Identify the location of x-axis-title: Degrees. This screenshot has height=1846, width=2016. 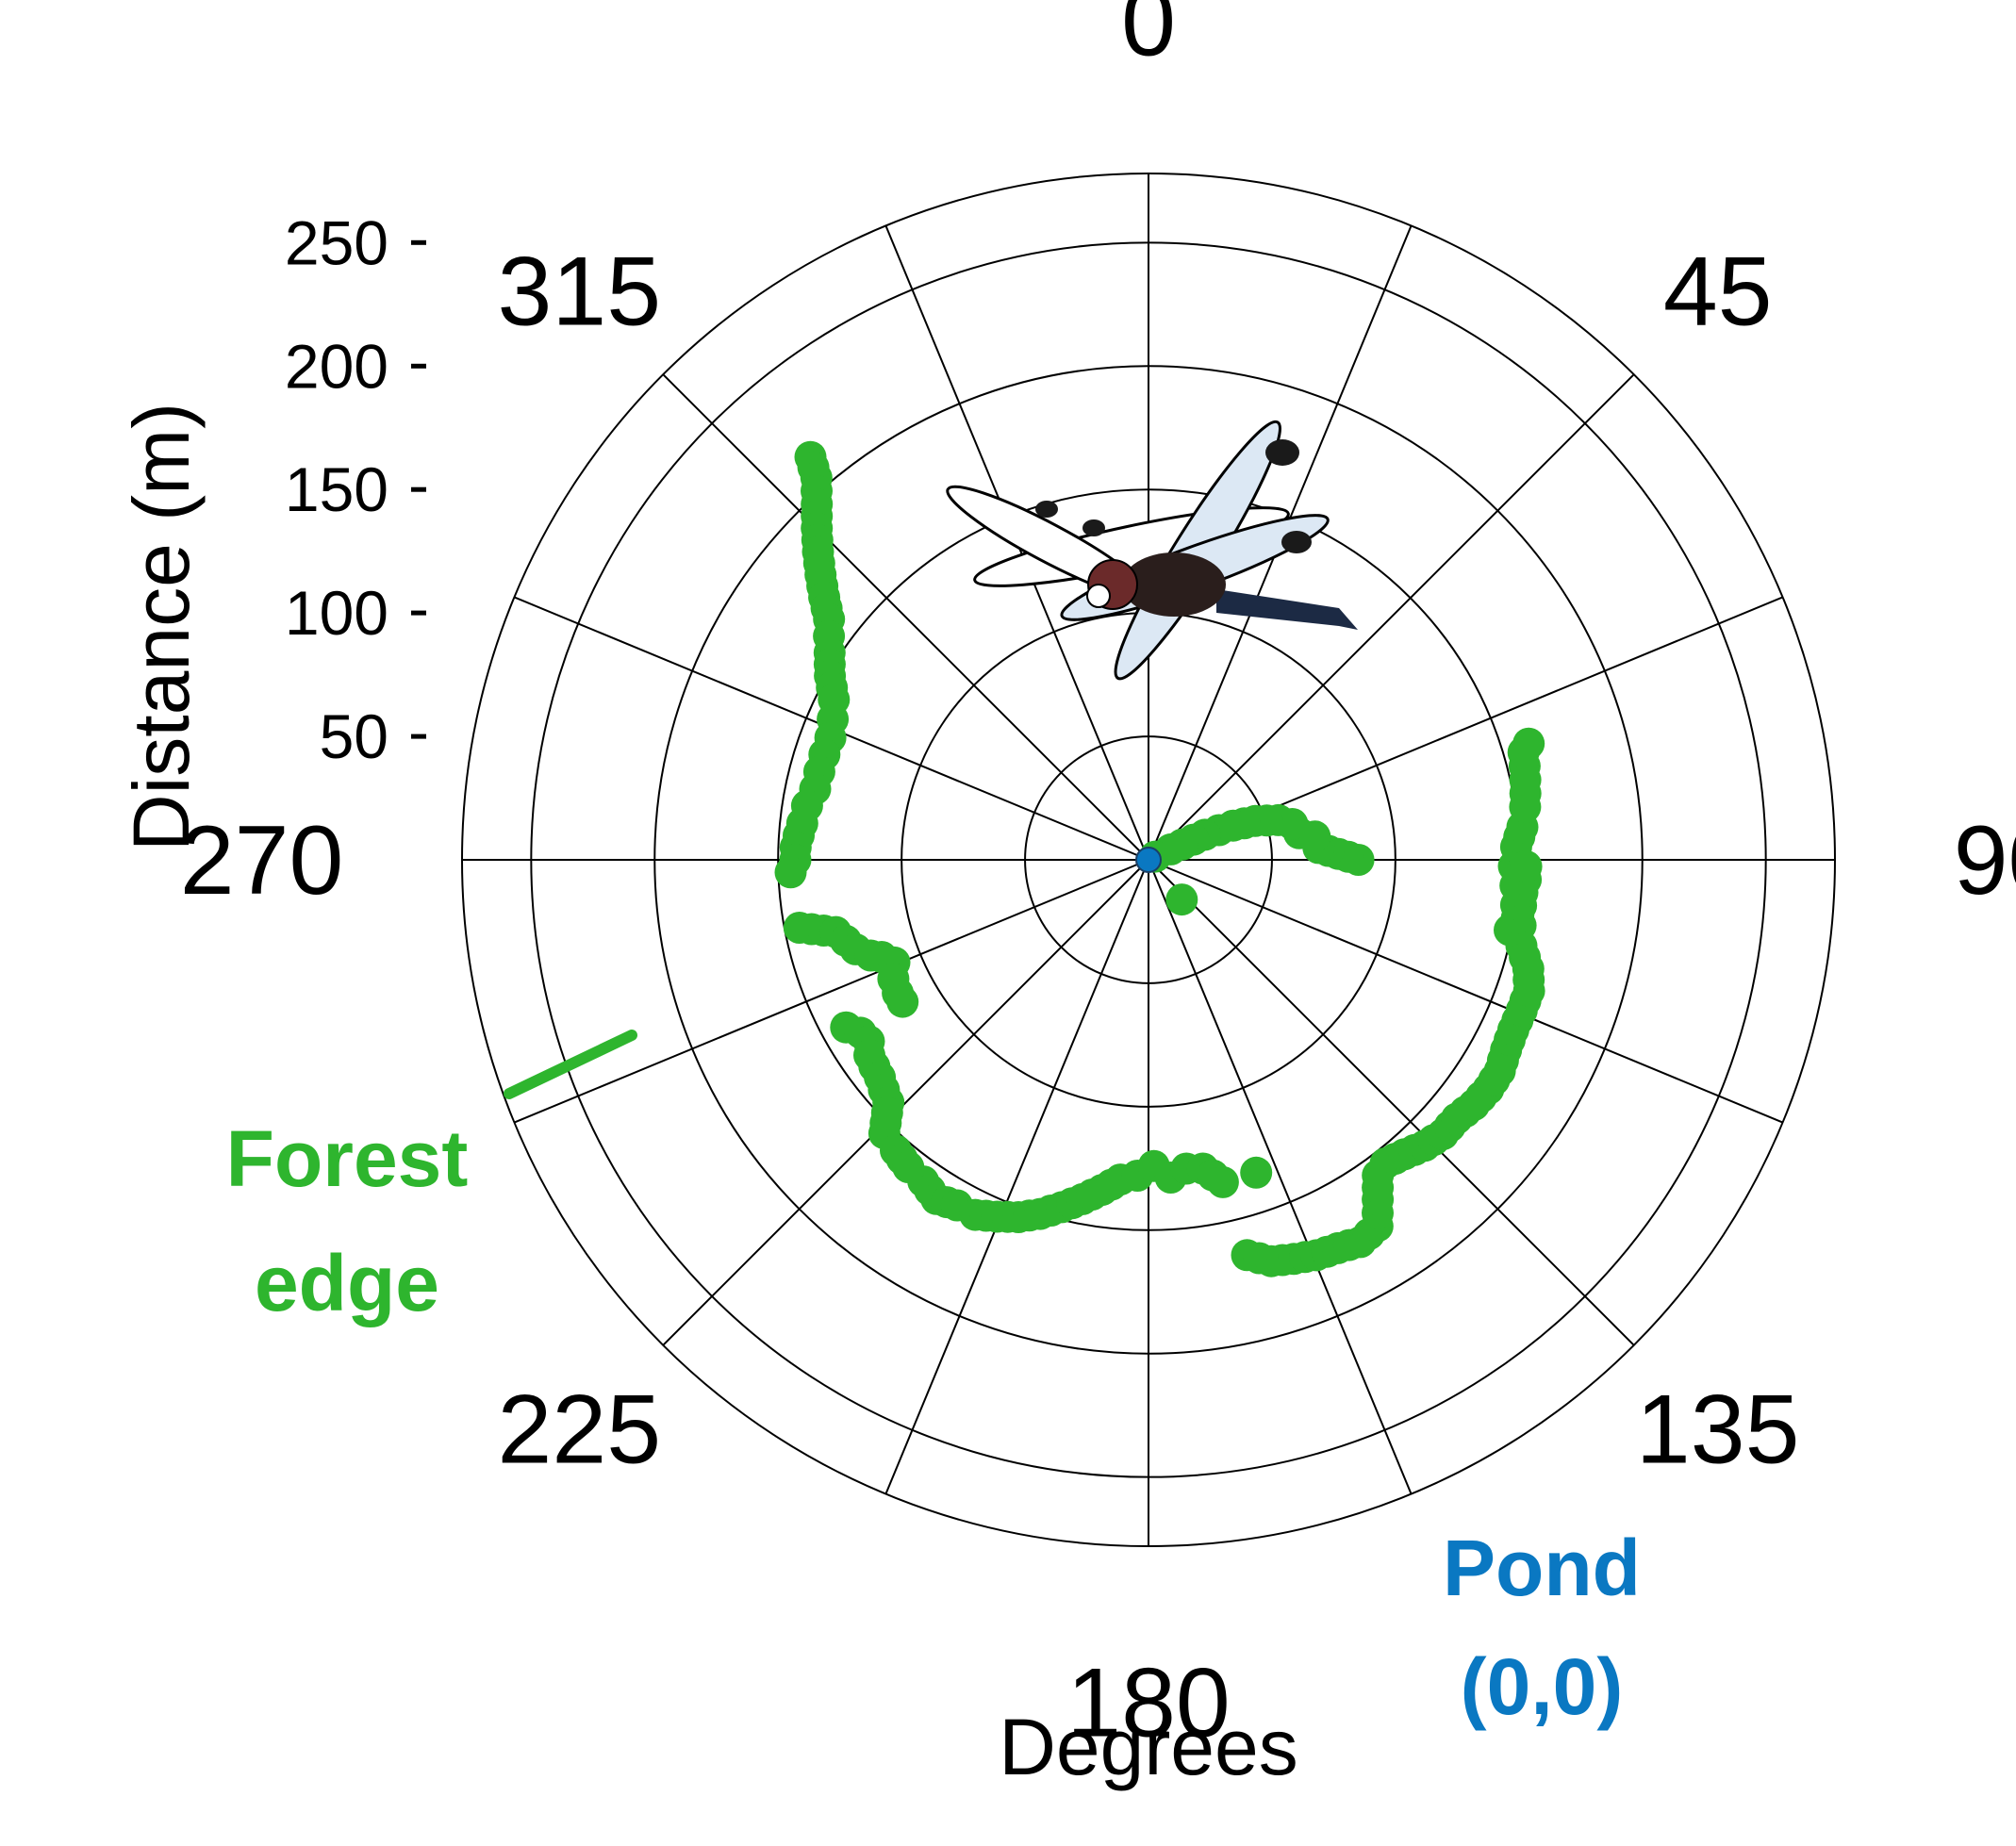
(1148, 1747).